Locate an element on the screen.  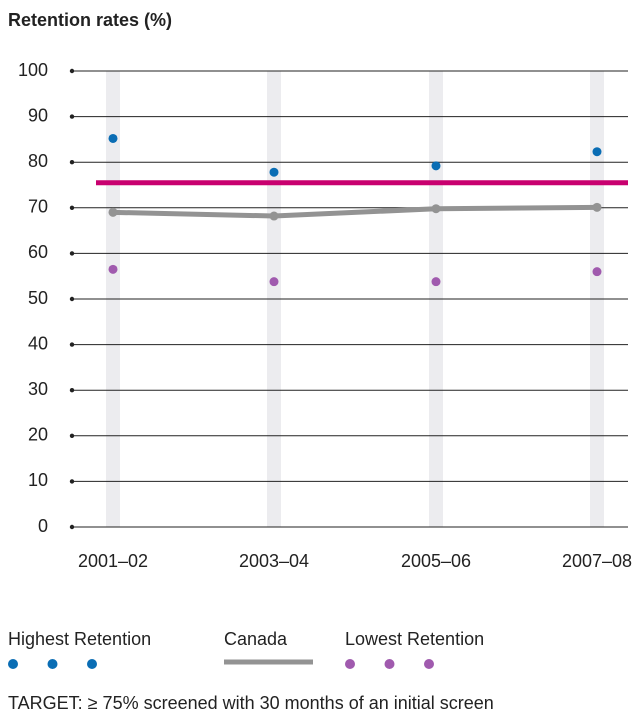
y-tick-label: 60 is located at coordinates (38, 252).